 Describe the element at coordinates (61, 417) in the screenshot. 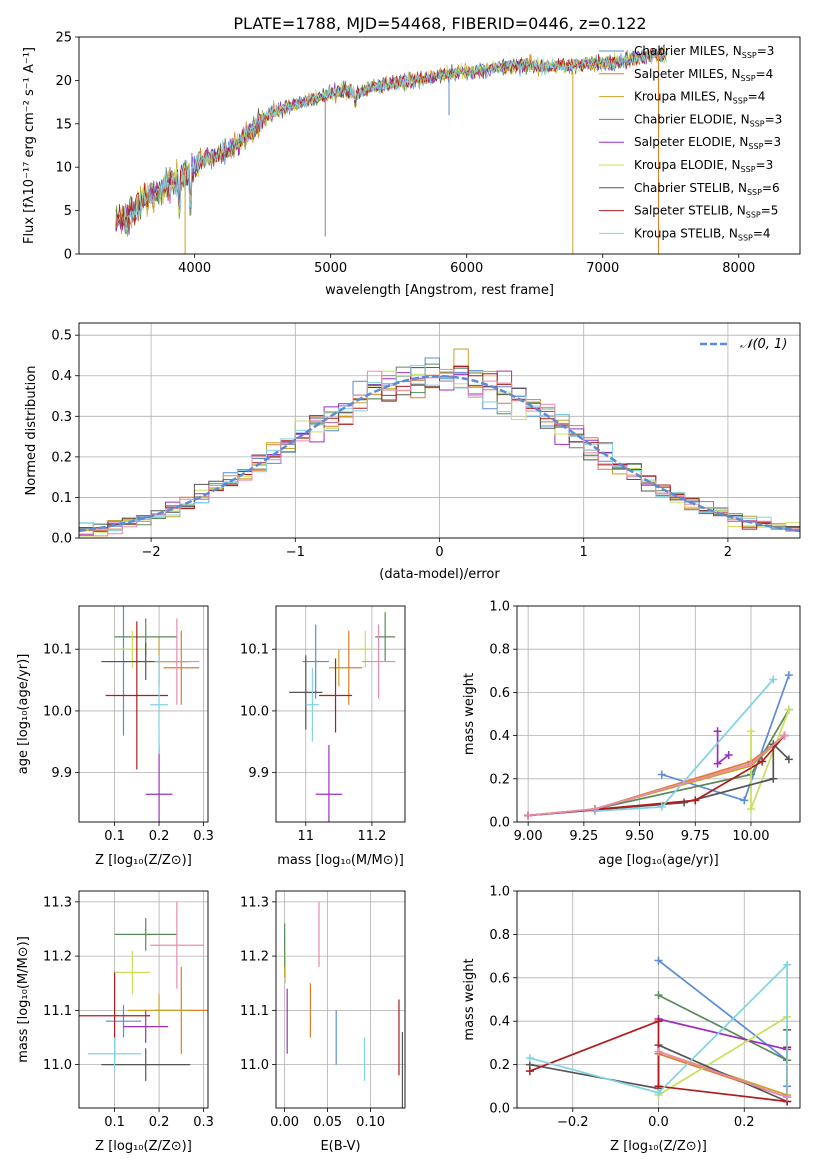

I see `y-tick-label: 0.3` at that location.